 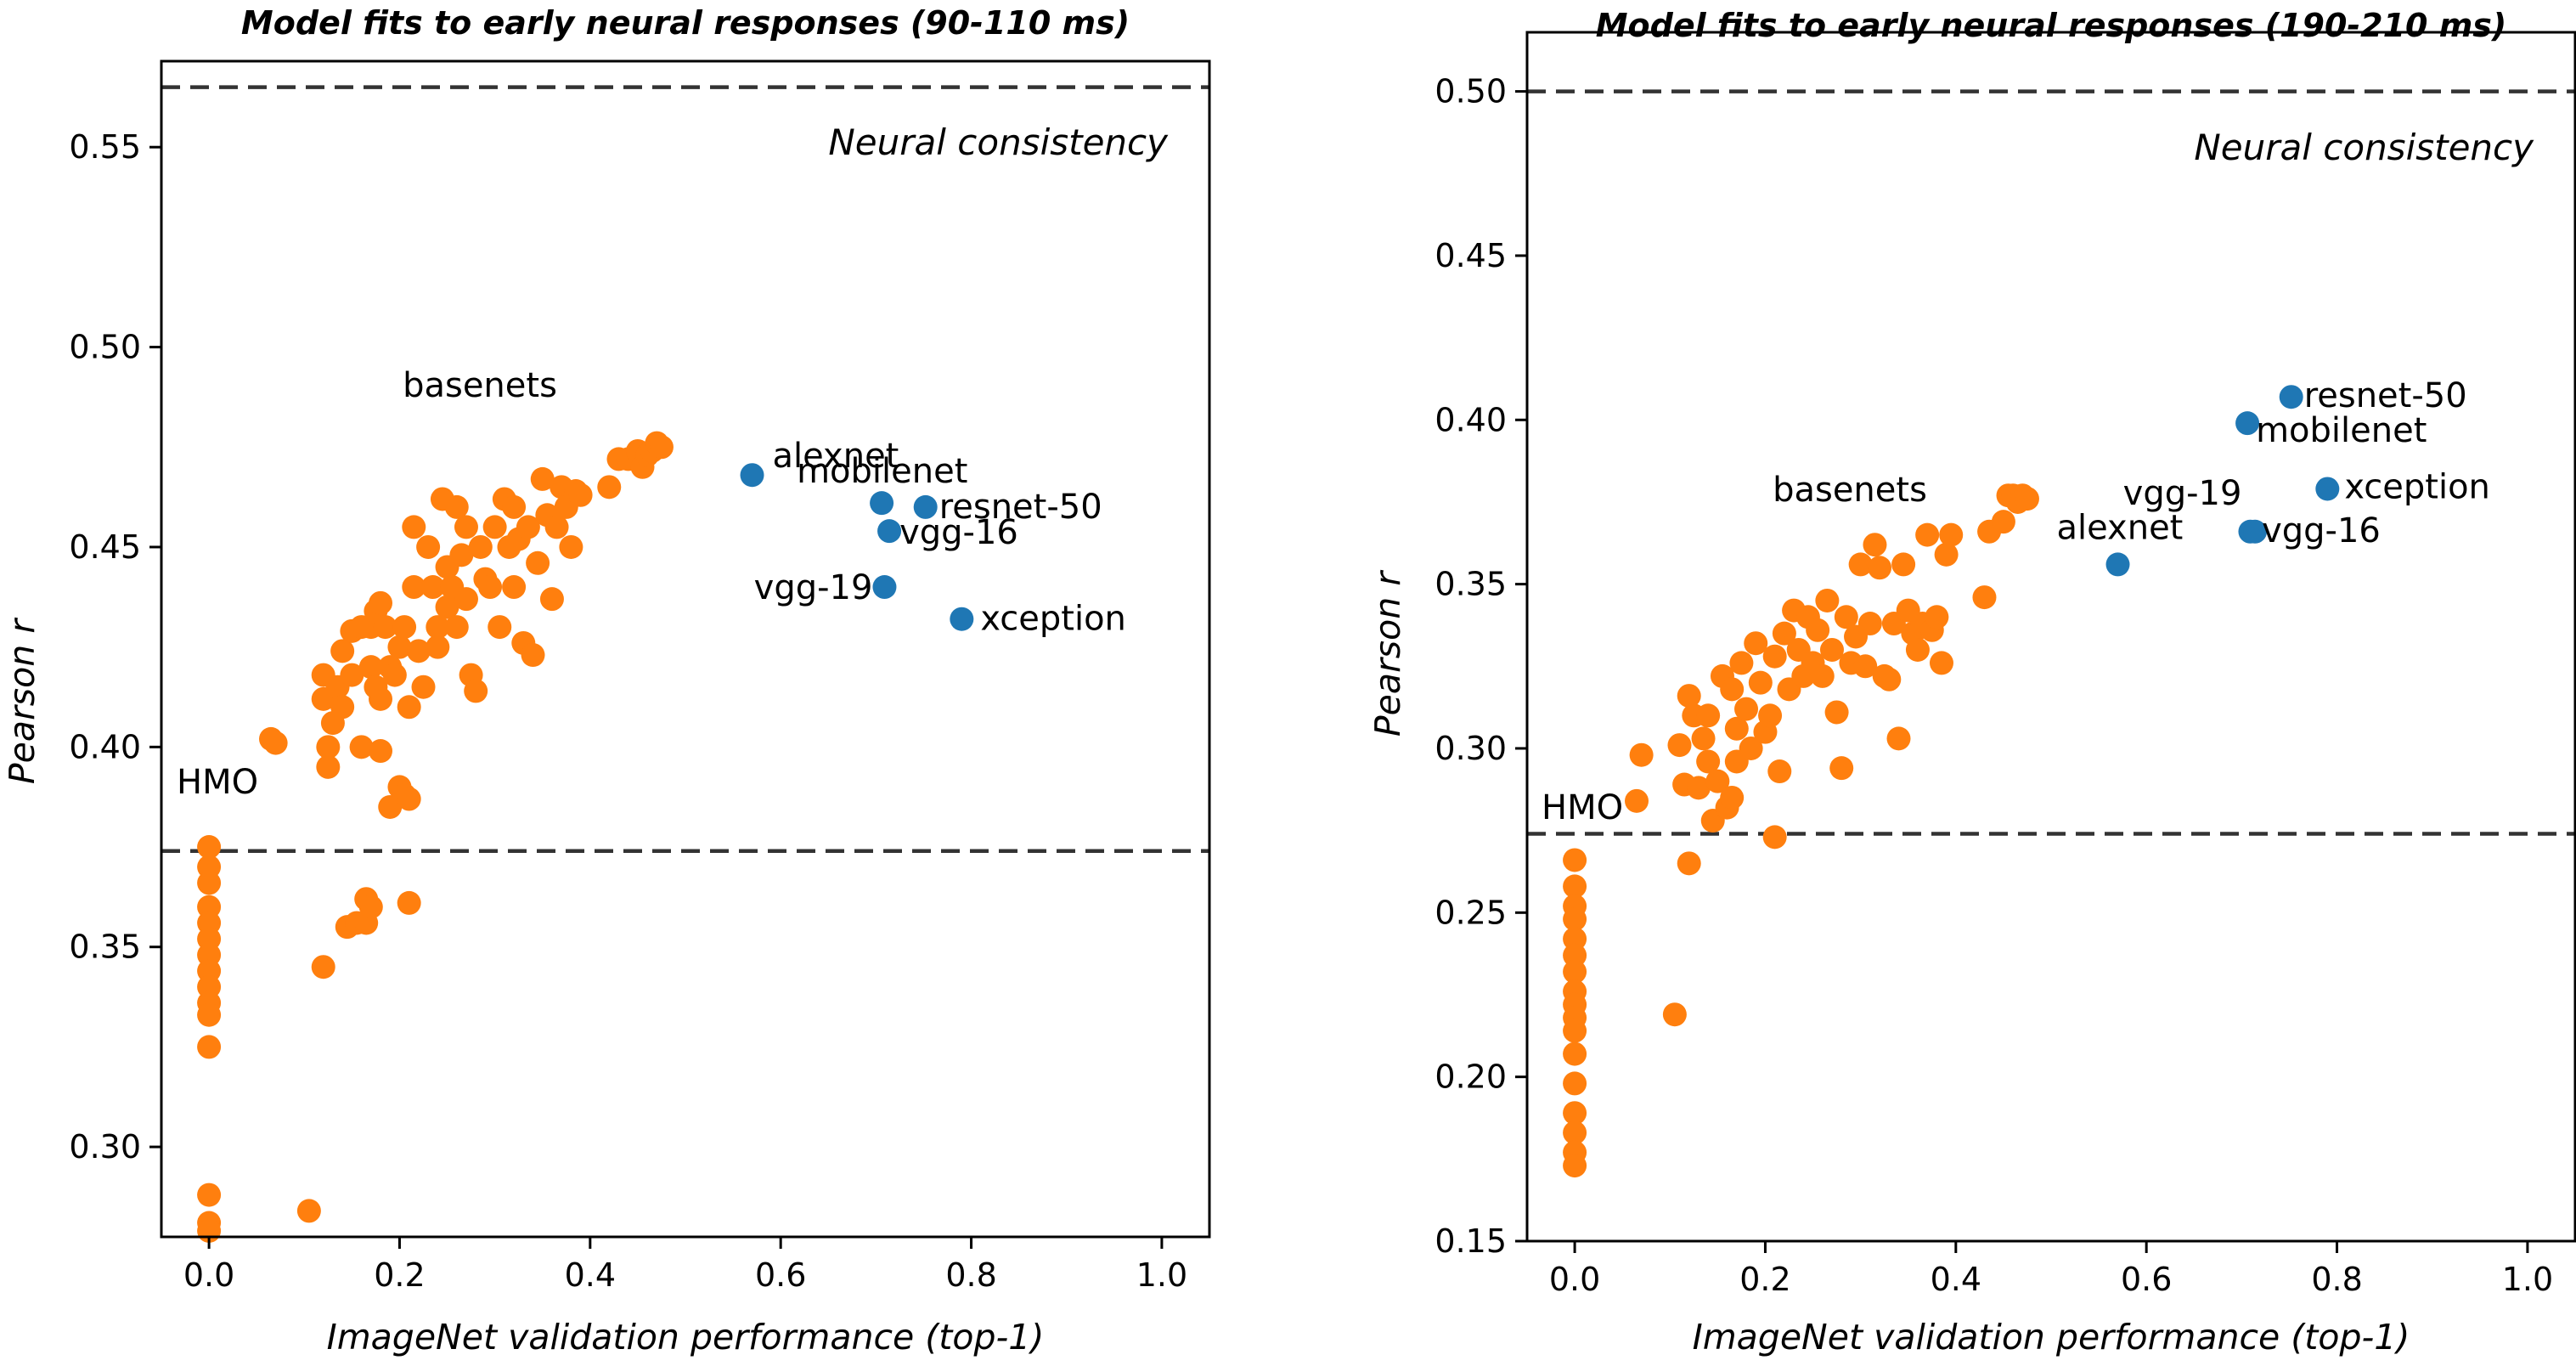 What do you see at coordinates (2527, 1279) in the screenshot?
I see `x-tick-label: 1.0` at bounding box center [2527, 1279].